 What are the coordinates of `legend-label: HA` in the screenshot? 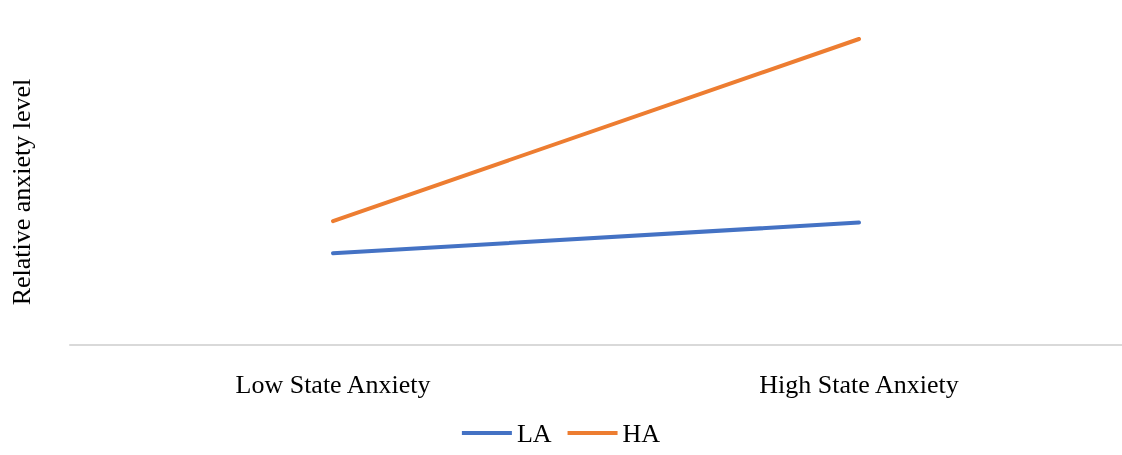 It's located at (641, 433).